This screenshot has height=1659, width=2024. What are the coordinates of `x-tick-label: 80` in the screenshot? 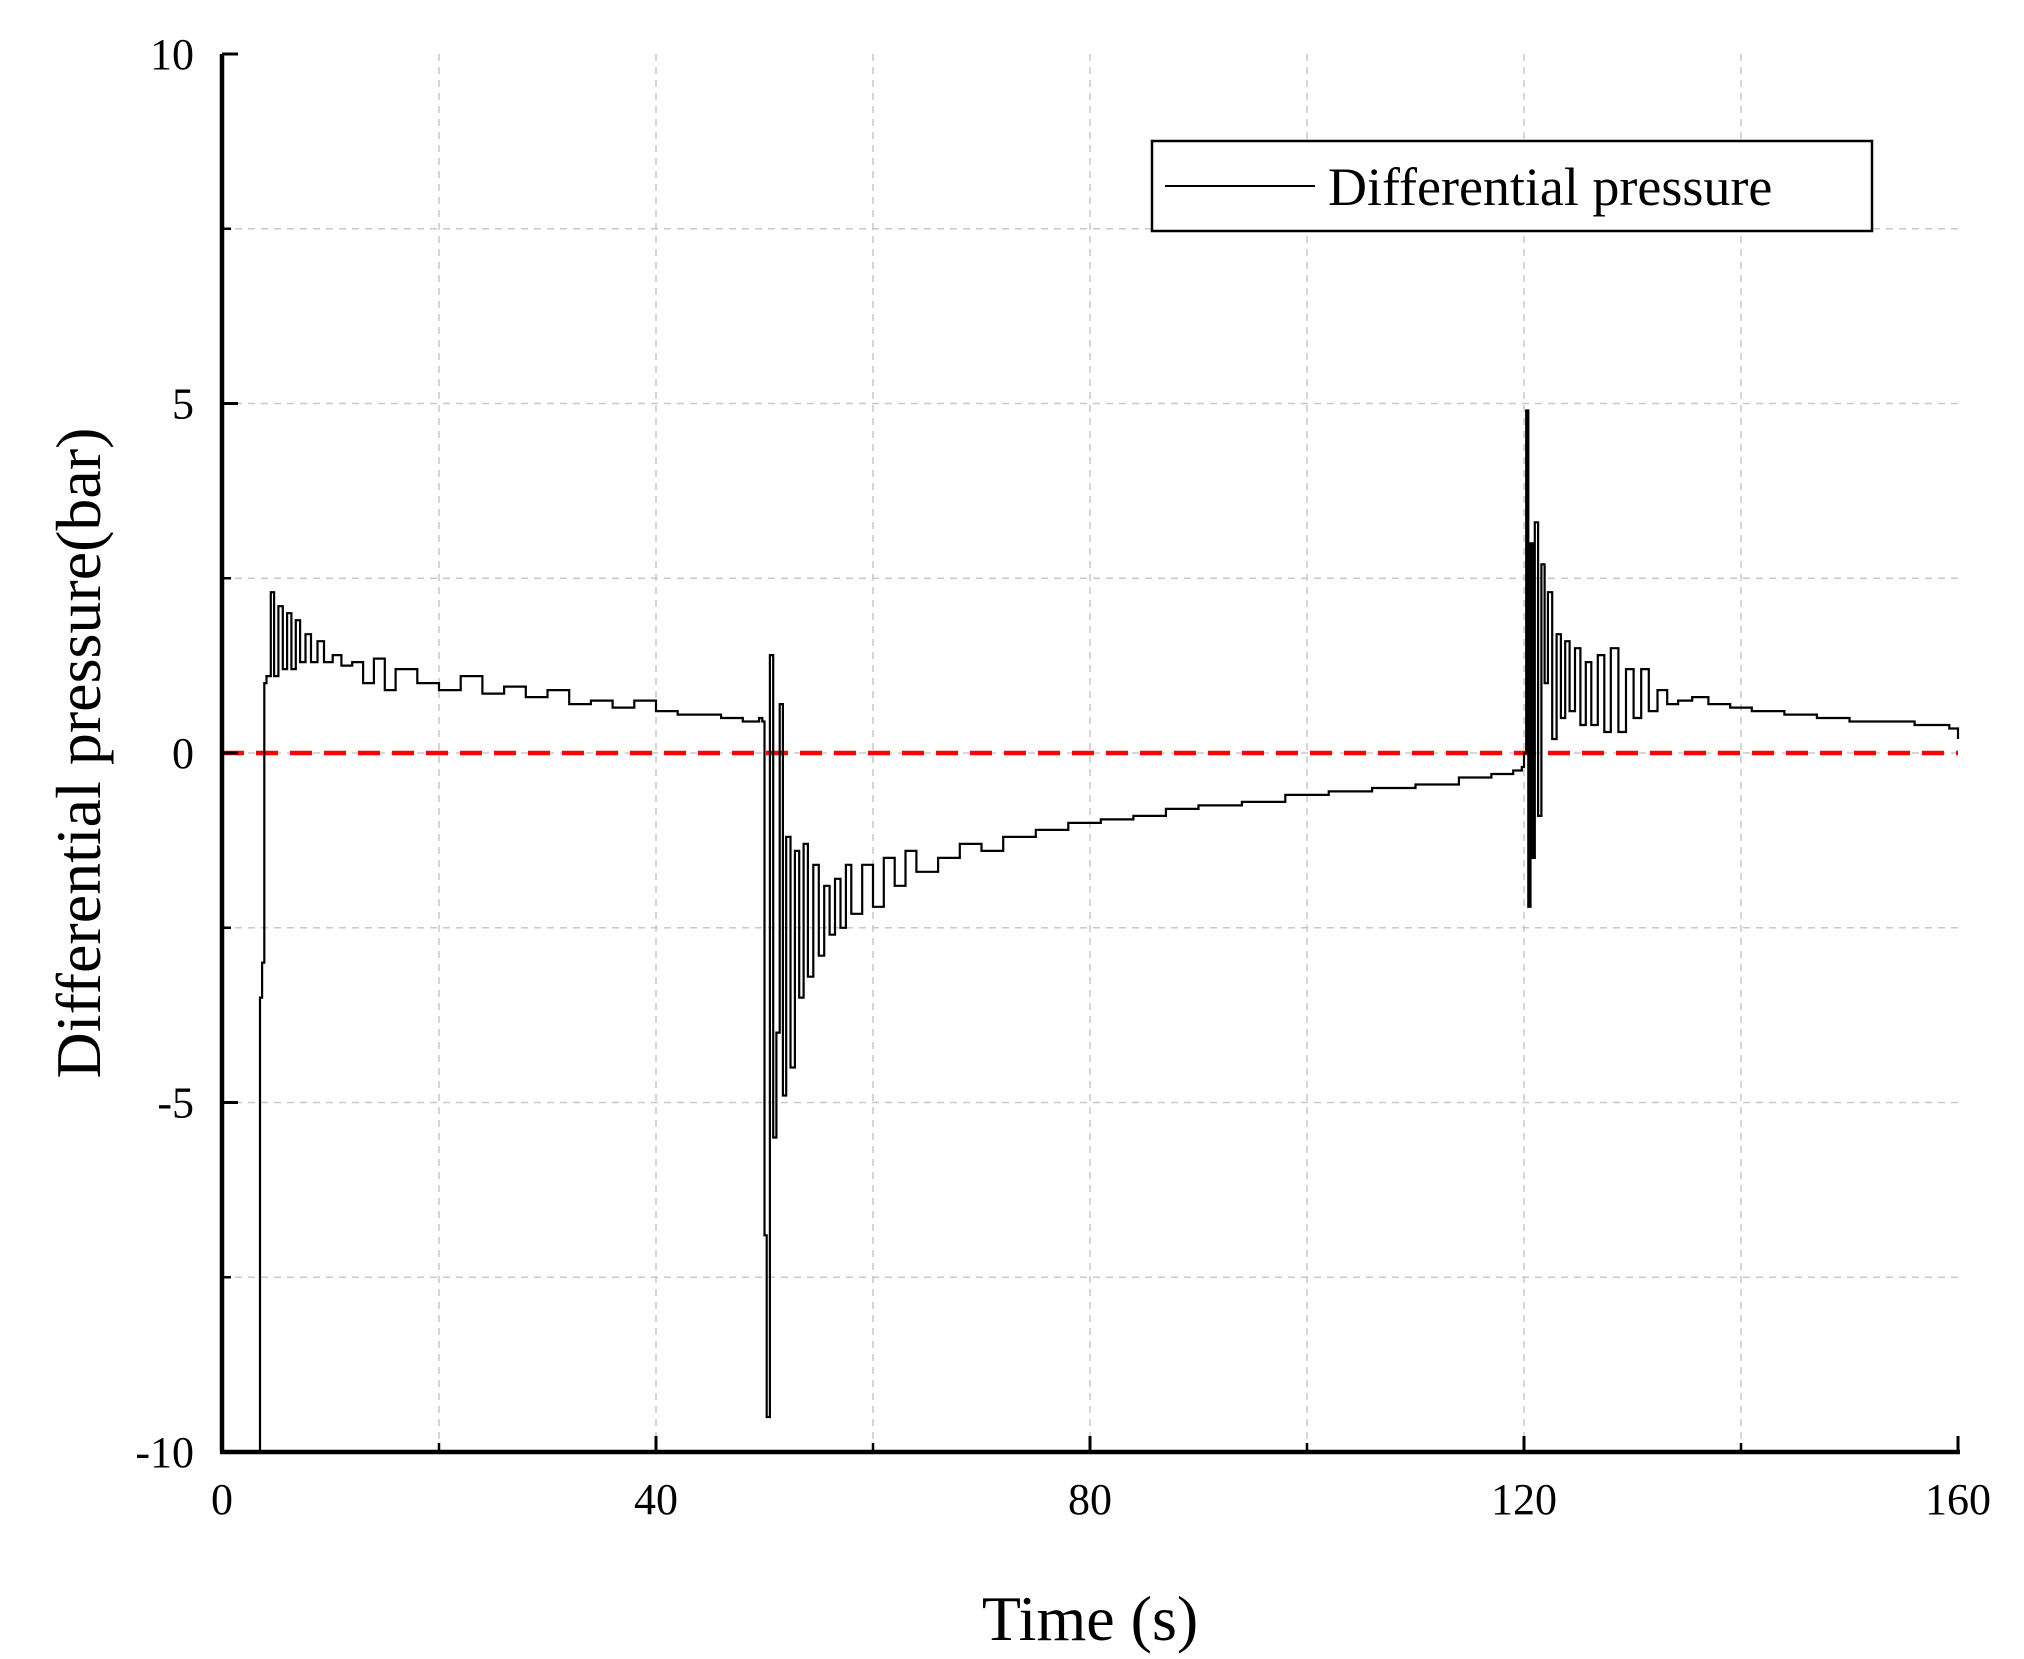 It's located at (1090, 1499).